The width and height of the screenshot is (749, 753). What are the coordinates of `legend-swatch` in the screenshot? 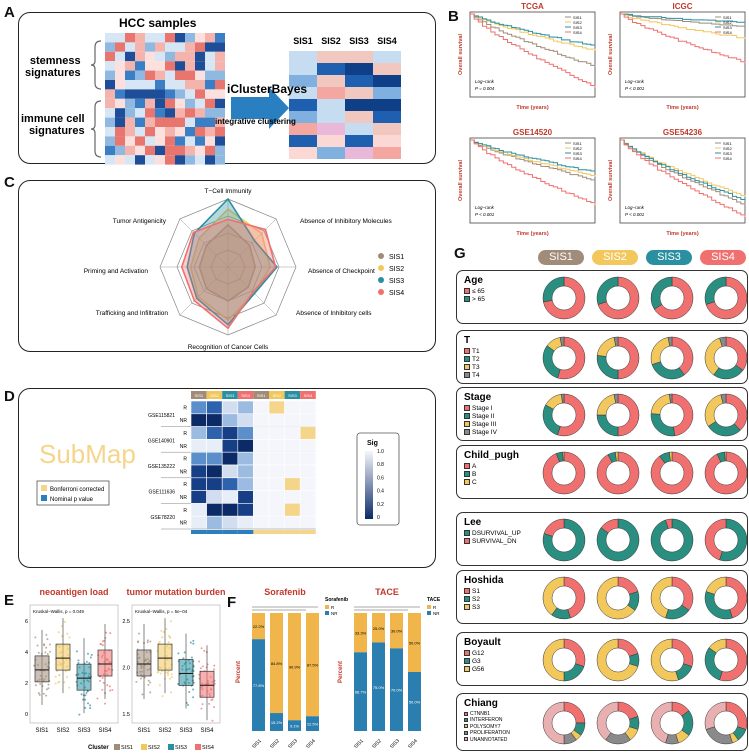 It's located at (467, 424).